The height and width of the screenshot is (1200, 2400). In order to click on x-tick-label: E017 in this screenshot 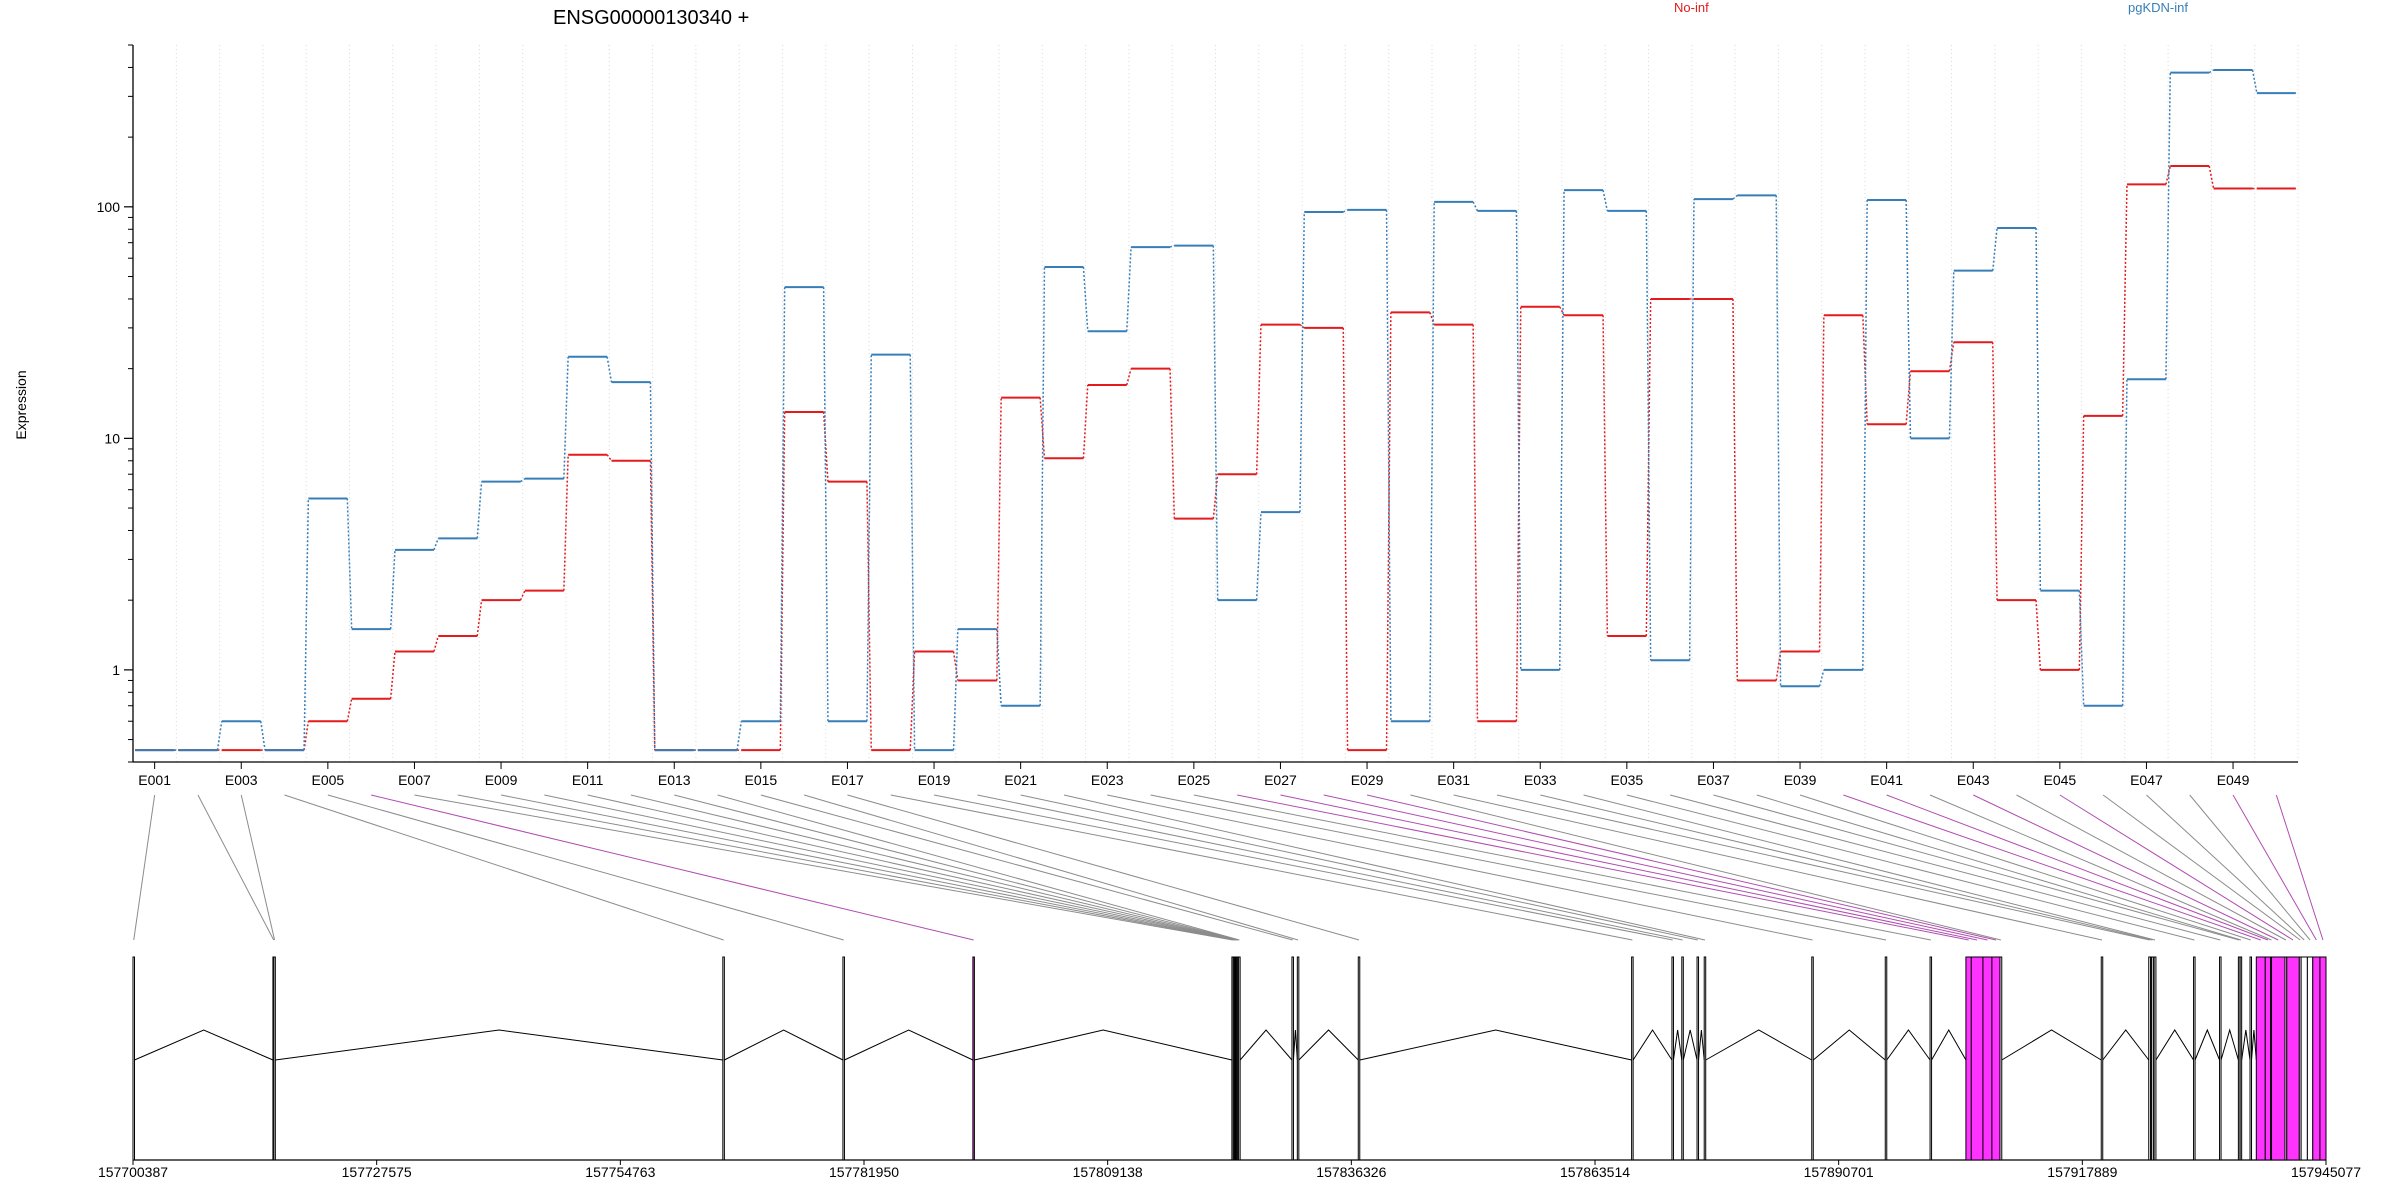, I will do `click(847, 780)`.